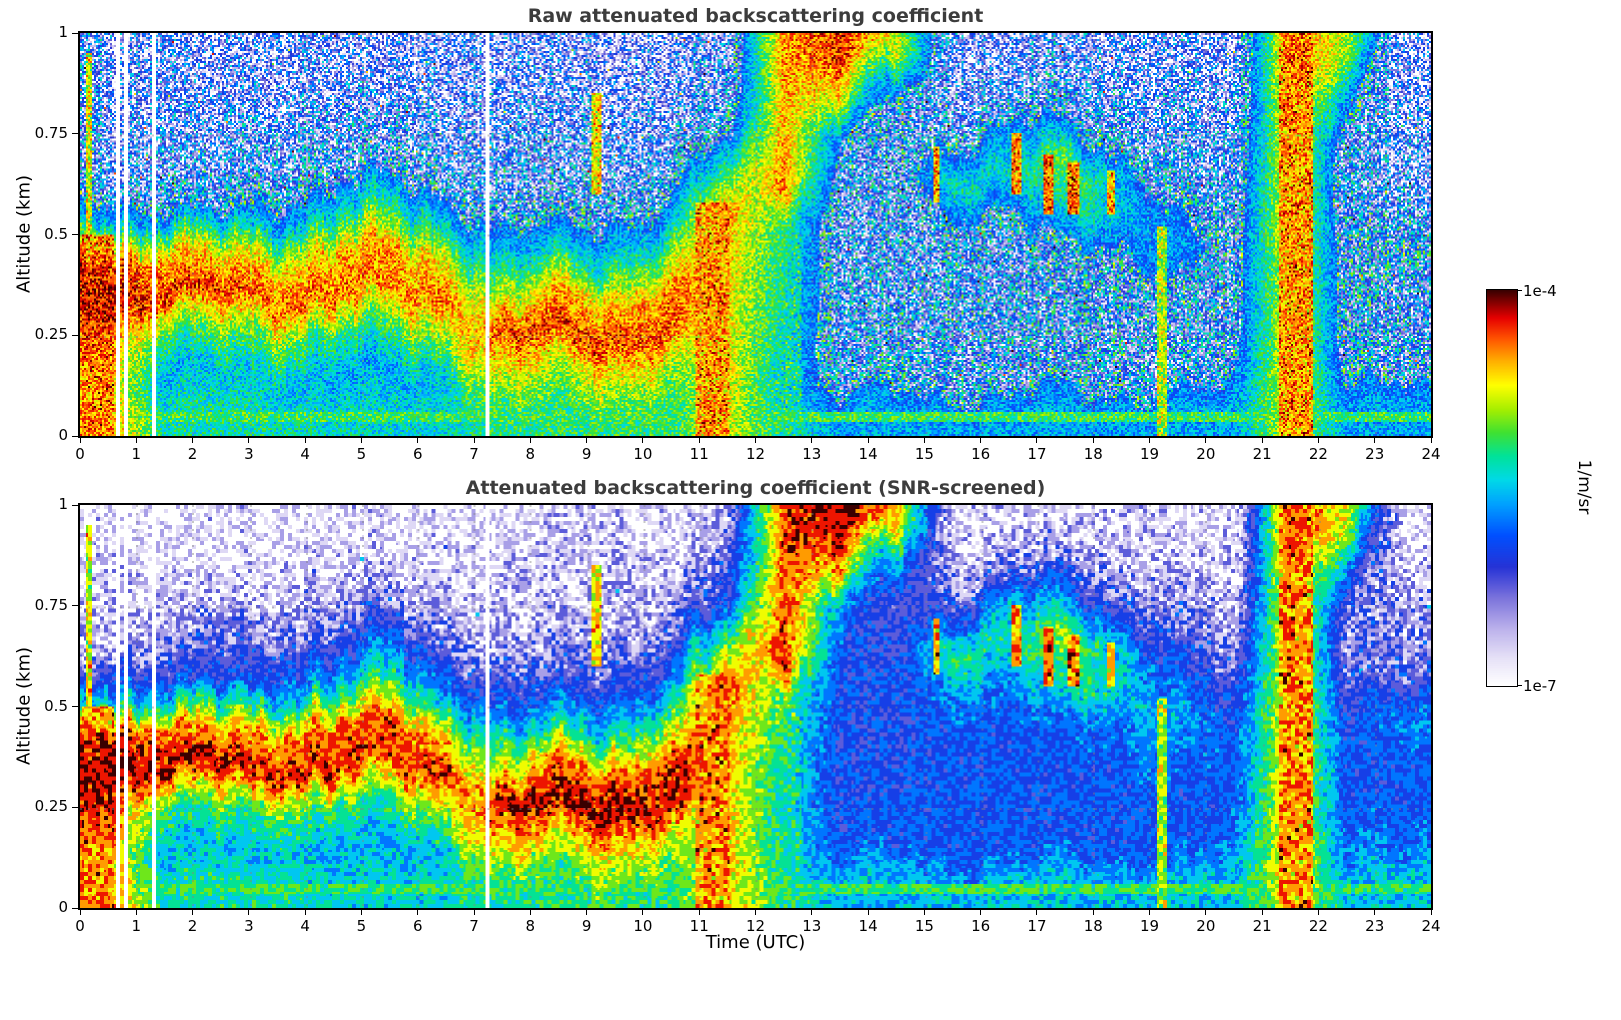  What do you see at coordinates (1540, 686) in the screenshot?
I see `colorbar-min-label: 1e-7` at bounding box center [1540, 686].